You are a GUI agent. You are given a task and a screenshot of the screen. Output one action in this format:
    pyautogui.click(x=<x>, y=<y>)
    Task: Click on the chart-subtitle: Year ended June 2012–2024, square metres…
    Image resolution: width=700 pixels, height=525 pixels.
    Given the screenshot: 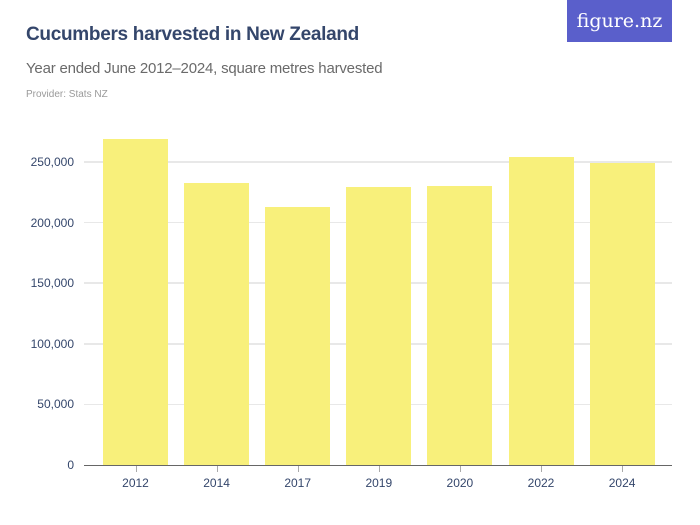 What is the action you would take?
    pyautogui.click(x=204, y=68)
    